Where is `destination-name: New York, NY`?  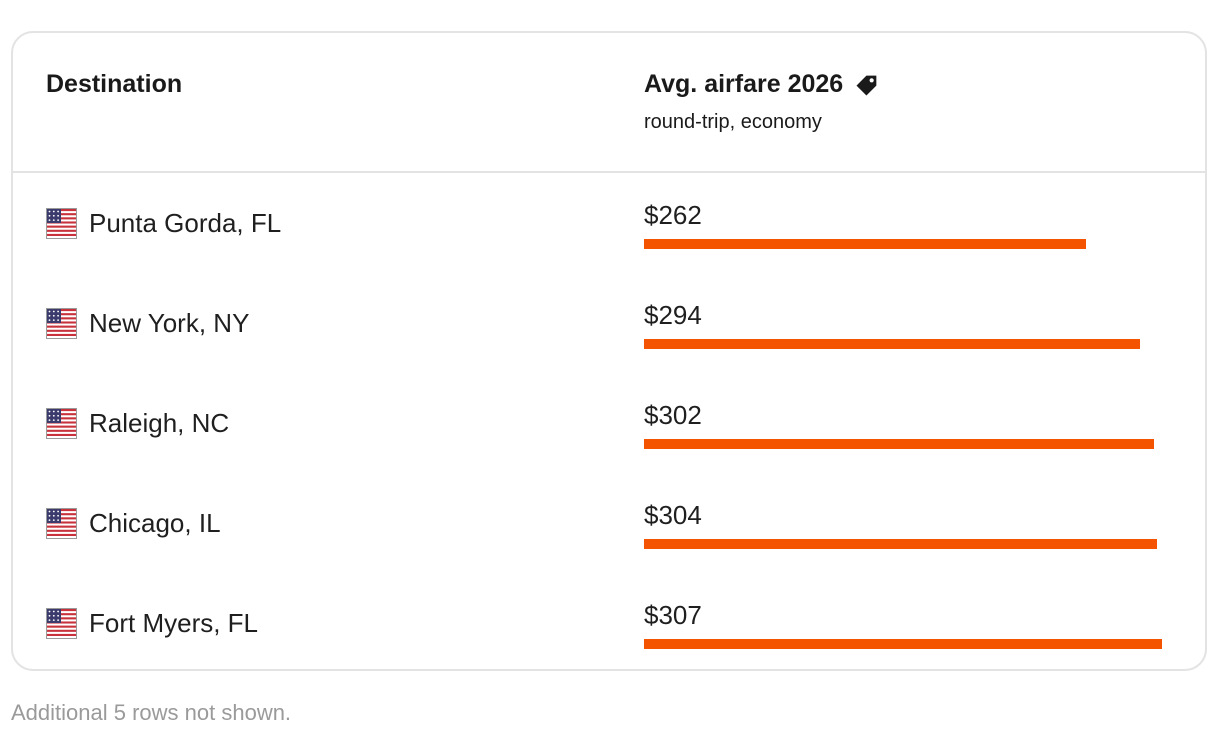 destination-name: New York, NY is located at coordinates (169, 323).